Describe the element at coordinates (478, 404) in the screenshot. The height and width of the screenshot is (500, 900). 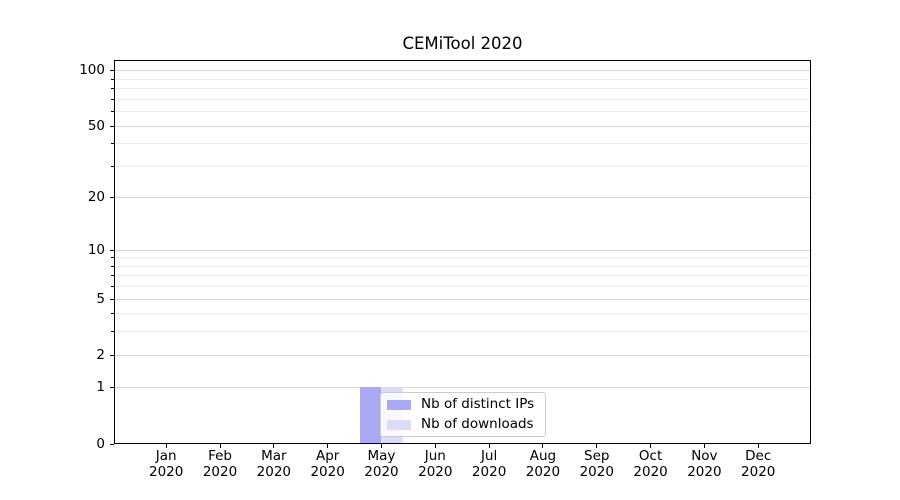
I see `legend-label-distinct-ips: Nb of distinct IPs` at that location.